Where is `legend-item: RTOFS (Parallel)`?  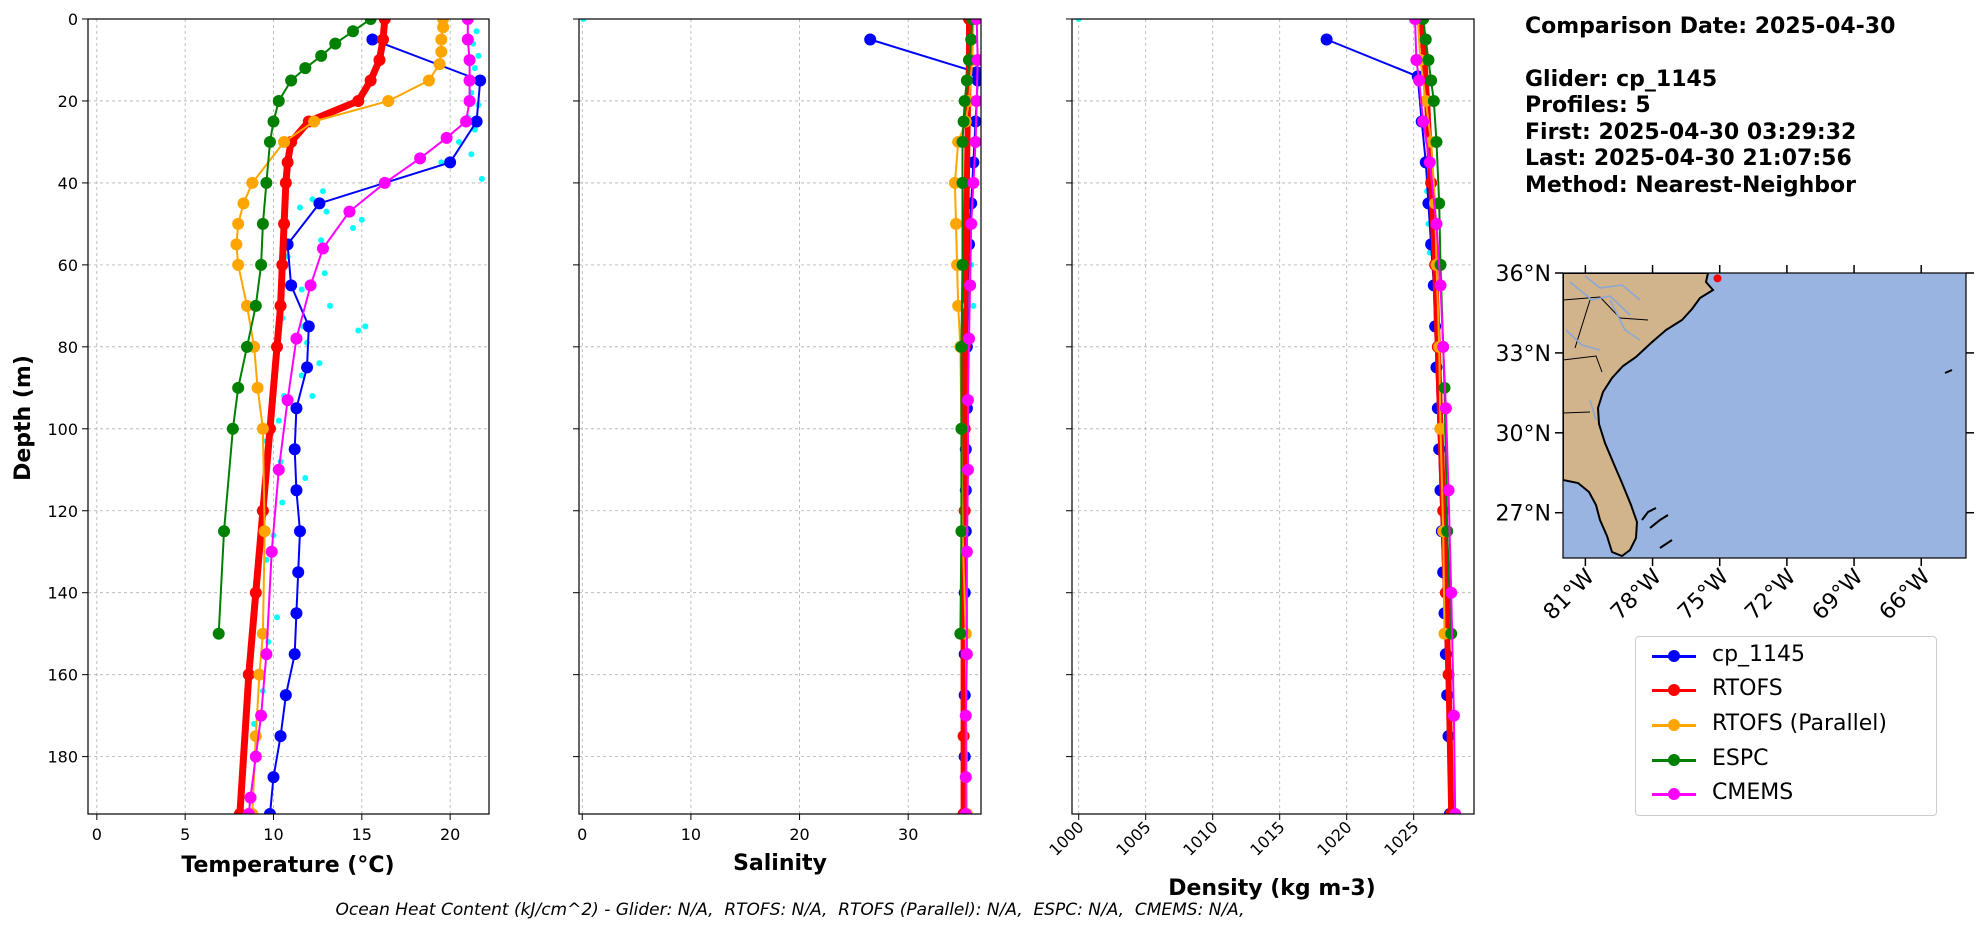 legend-item: RTOFS (Parallel) is located at coordinates (1787, 725).